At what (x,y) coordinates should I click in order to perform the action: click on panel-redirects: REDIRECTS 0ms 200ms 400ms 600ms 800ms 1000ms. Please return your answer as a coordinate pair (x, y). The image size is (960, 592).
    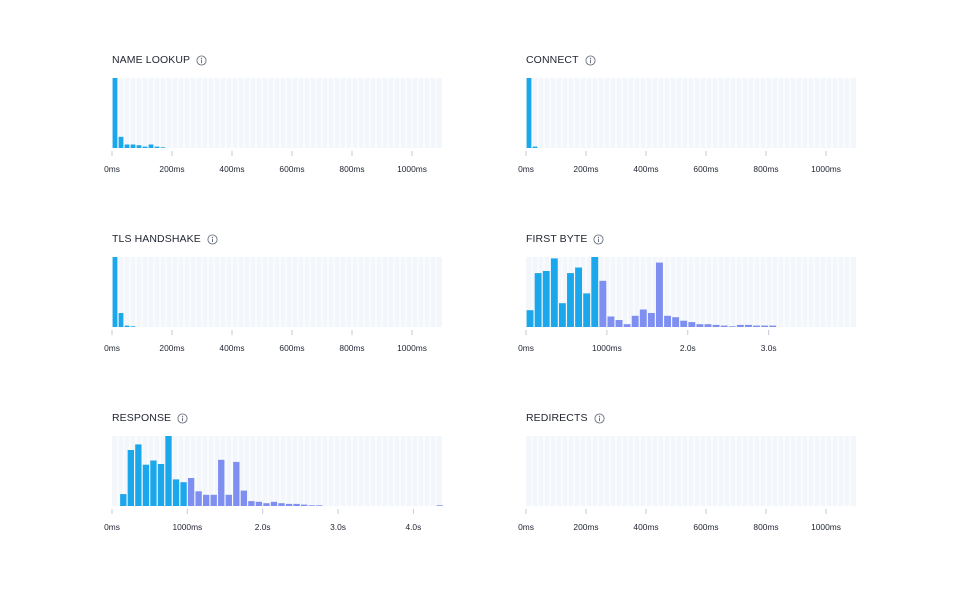
    Looking at the image, I should click on (687, 481).